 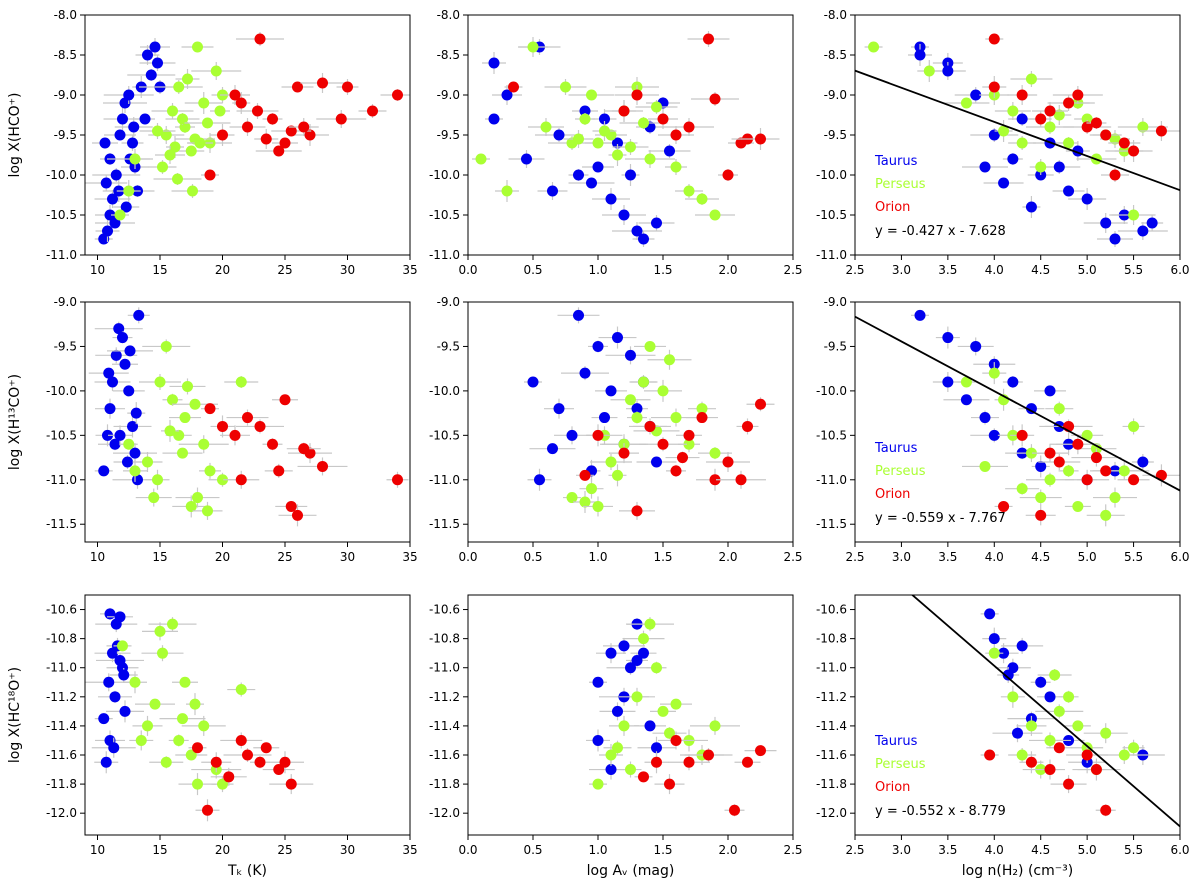 I want to click on y-tick-label: -10.5, so click(x=831, y=215).